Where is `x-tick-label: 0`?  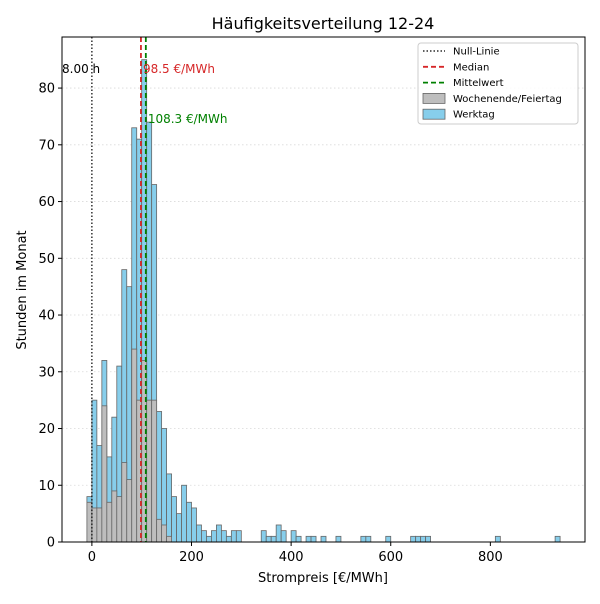 x-tick-label: 0 is located at coordinates (92, 557).